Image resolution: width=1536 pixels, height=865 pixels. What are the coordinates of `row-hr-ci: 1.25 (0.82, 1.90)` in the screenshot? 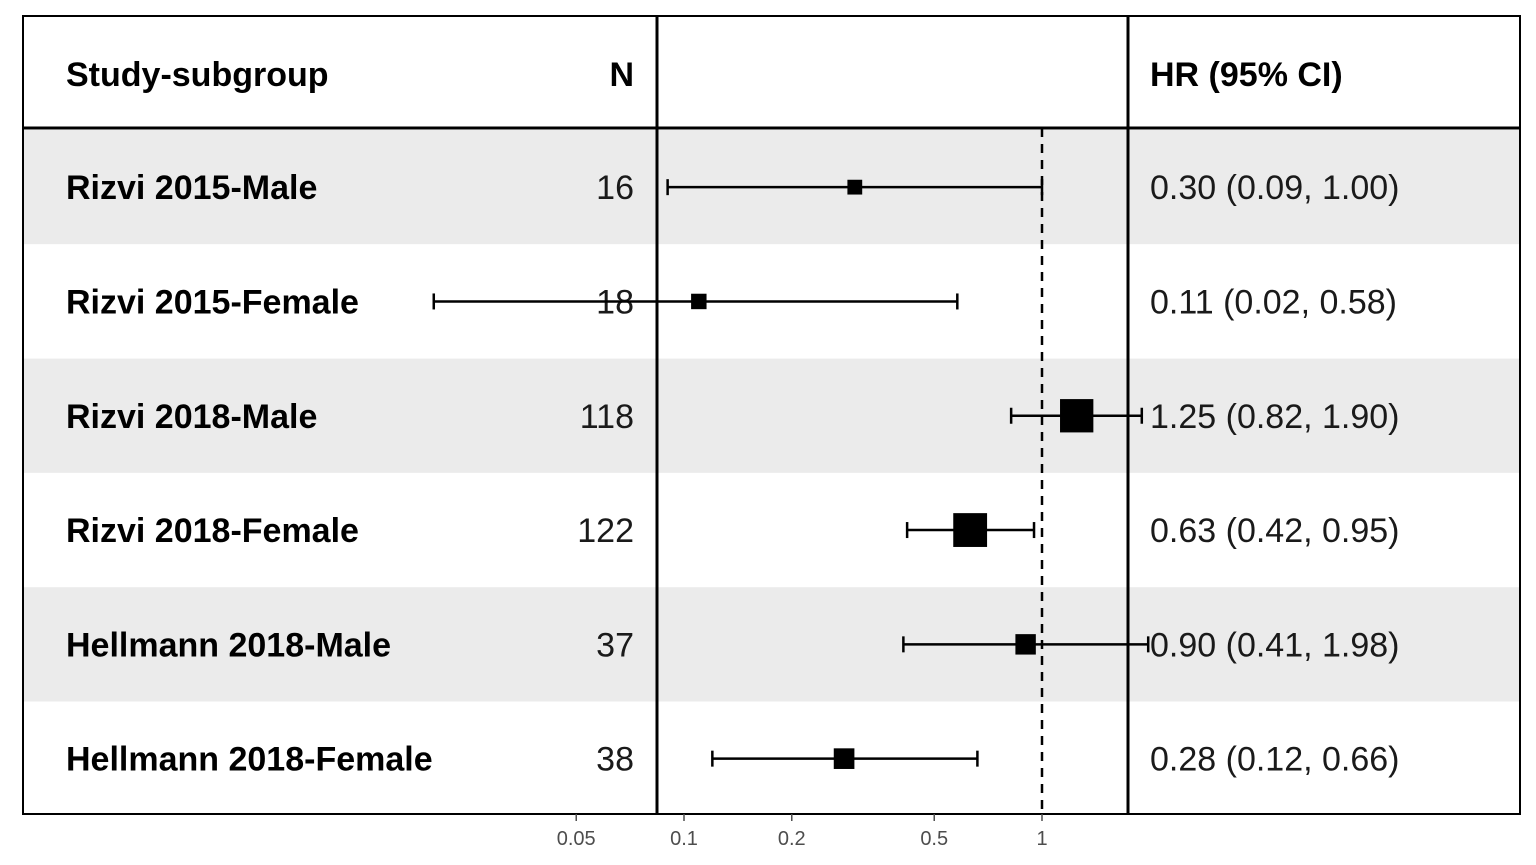 It's located at (1275, 417).